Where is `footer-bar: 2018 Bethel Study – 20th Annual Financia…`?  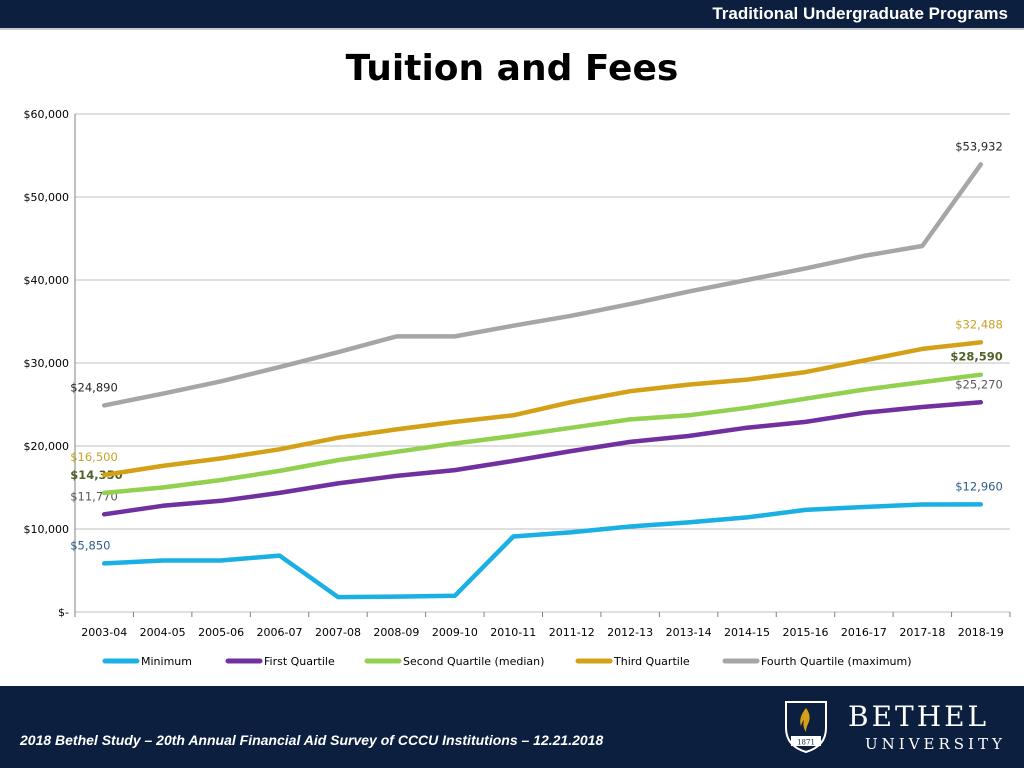 footer-bar: 2018 Bethel Study – 20th Annual Financia… is located at coordinates (512, 727).